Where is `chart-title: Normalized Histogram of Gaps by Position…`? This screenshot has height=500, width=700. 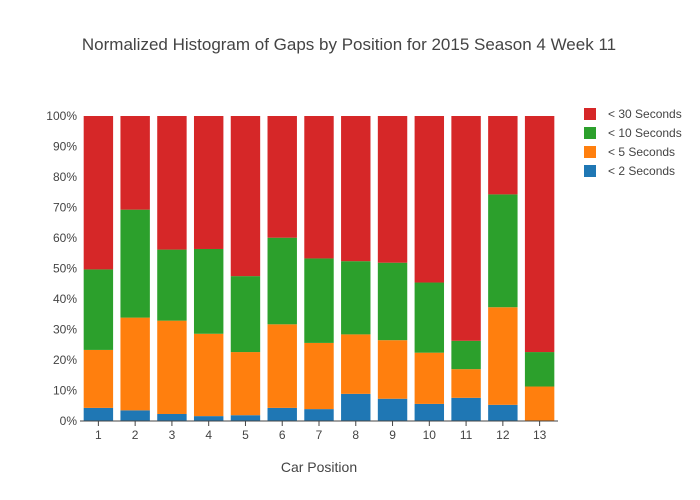 chart-title: Normalized Histogram of Gaps by Position… is located at coordinates (349, 44).